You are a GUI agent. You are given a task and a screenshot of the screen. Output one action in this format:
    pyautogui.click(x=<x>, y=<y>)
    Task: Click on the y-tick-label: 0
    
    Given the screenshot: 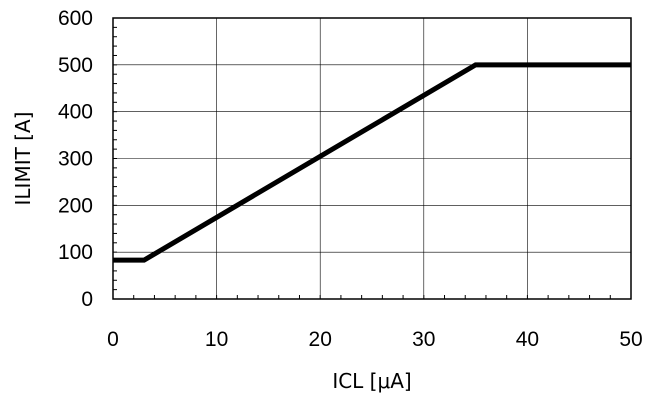 What is the action you would take?
    pyautogui.click(x=87, y=299)
    